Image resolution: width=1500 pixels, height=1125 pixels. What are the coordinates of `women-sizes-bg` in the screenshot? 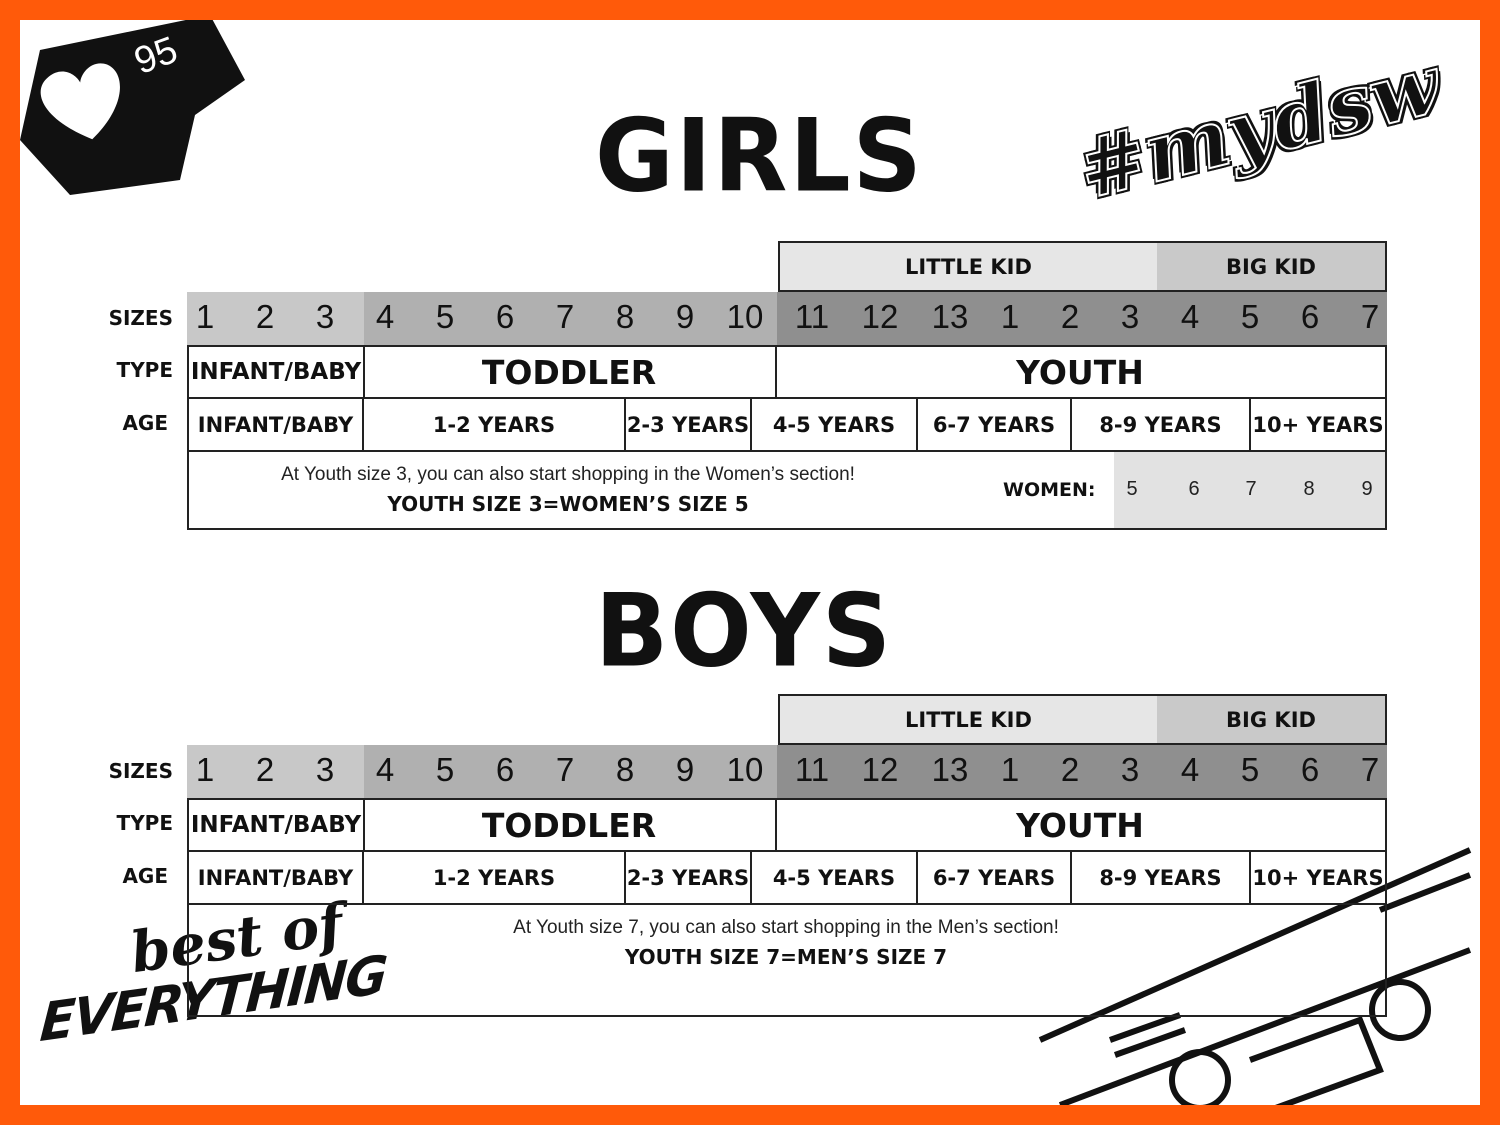 It's located at (1249, 490).